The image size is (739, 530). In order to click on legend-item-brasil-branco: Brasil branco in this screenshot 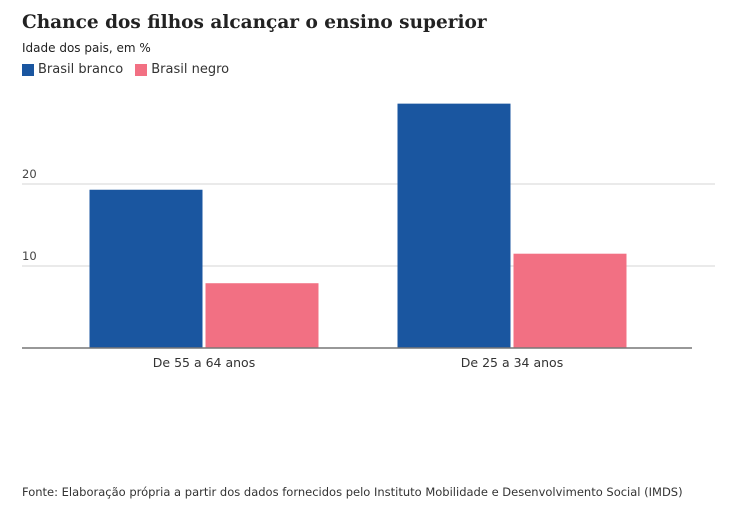, I will do `click(72, 69)`.